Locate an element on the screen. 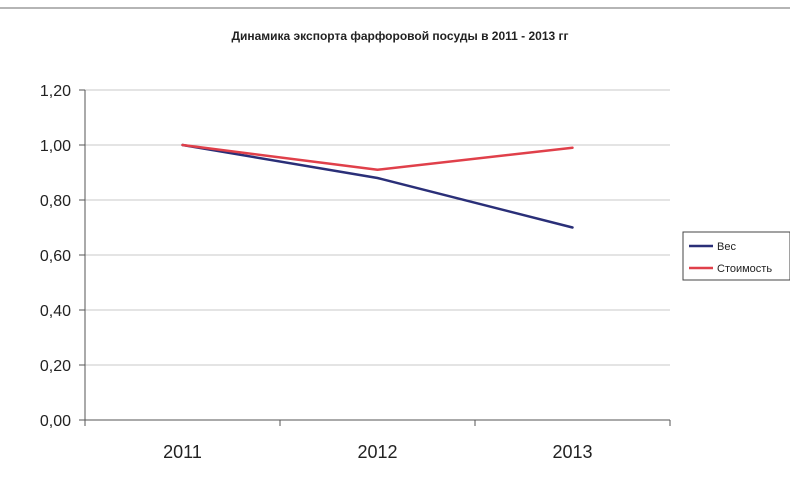  legend-label: Стоимость is located at coordinates (744, 269).